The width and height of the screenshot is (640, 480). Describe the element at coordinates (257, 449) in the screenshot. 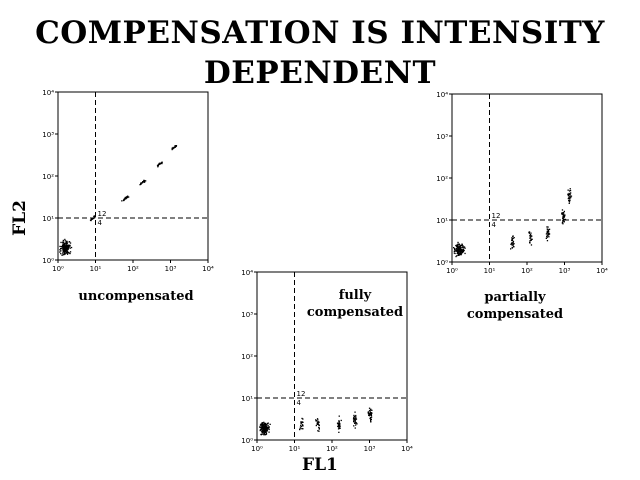

I see `x-tick-label-fully: 10⁰` at that location.